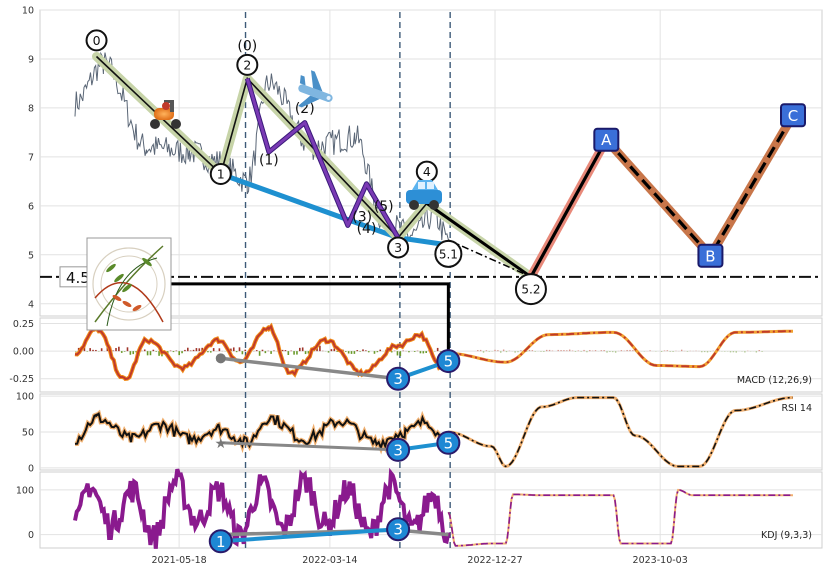 This screenshot has height=576, width=828. I want to click on macd-label: MACD (12,26,9), so click(774, 380).